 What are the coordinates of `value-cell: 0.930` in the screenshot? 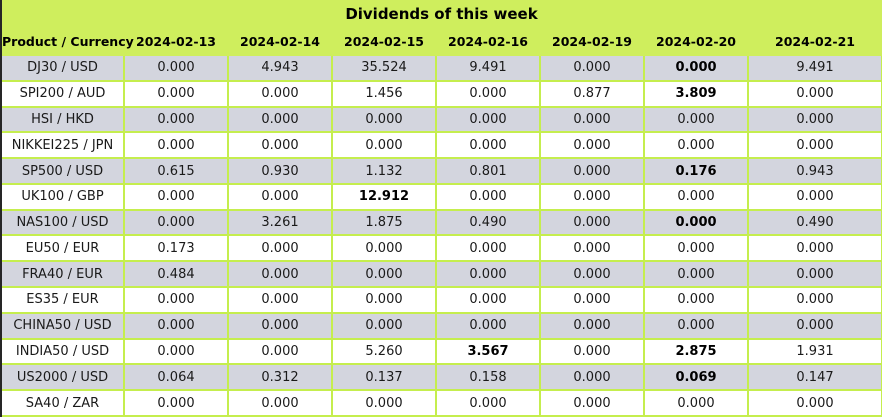 It's located at (280, 171).